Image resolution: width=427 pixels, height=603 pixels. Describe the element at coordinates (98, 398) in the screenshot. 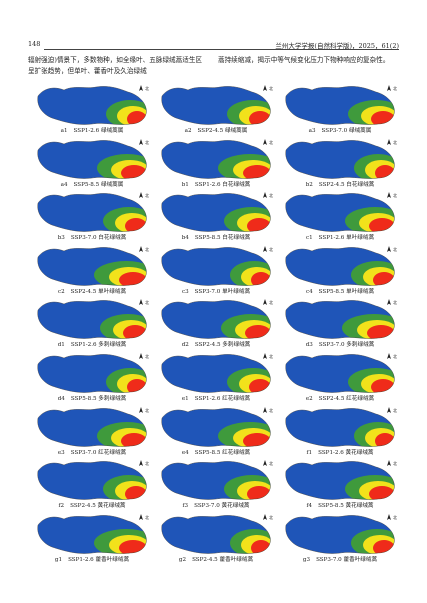

I see `panel-caption-text: SSP5-8.5 多刺绿绒蒿` at that location.